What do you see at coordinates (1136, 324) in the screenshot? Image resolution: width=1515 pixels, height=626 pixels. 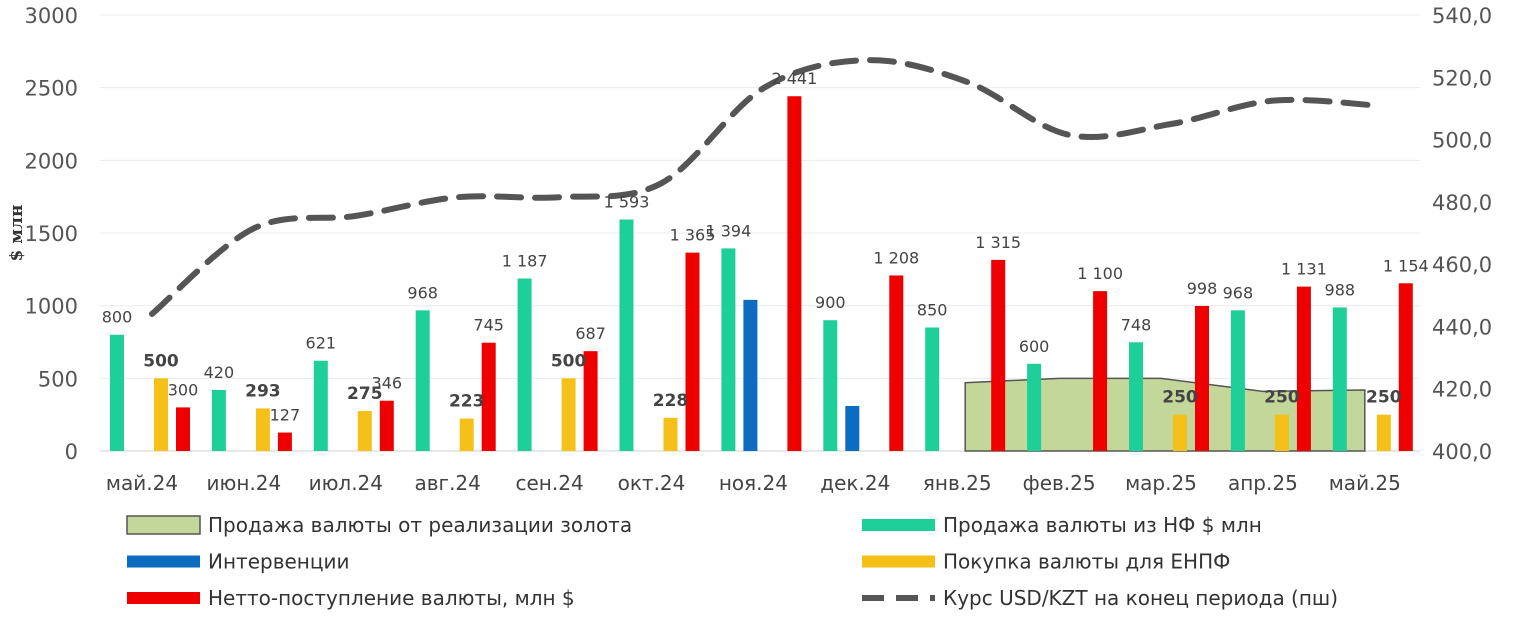 I see `data-label: 748` at bounding box center [1136, 324].